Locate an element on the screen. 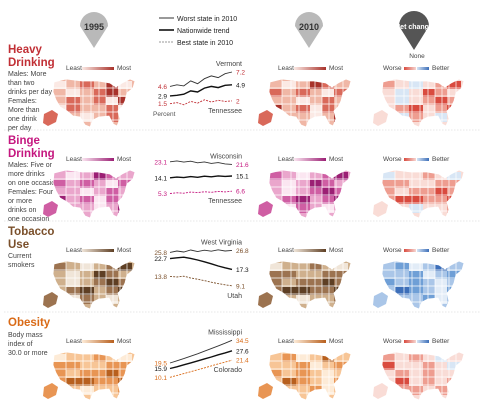 The image size is (484, 405). row-tobacco-series-2-start: 13.8 is located at coordinates (160, 277).